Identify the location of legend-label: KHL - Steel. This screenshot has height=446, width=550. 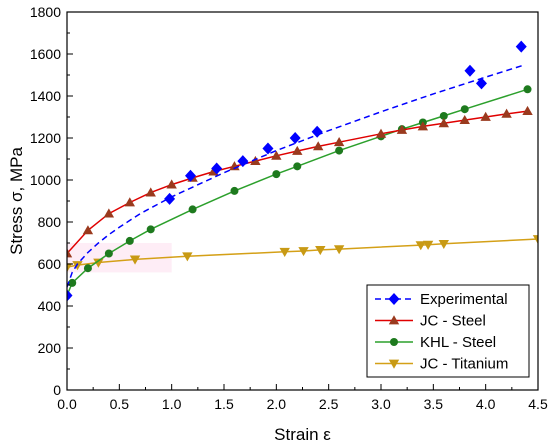
(458, 342).